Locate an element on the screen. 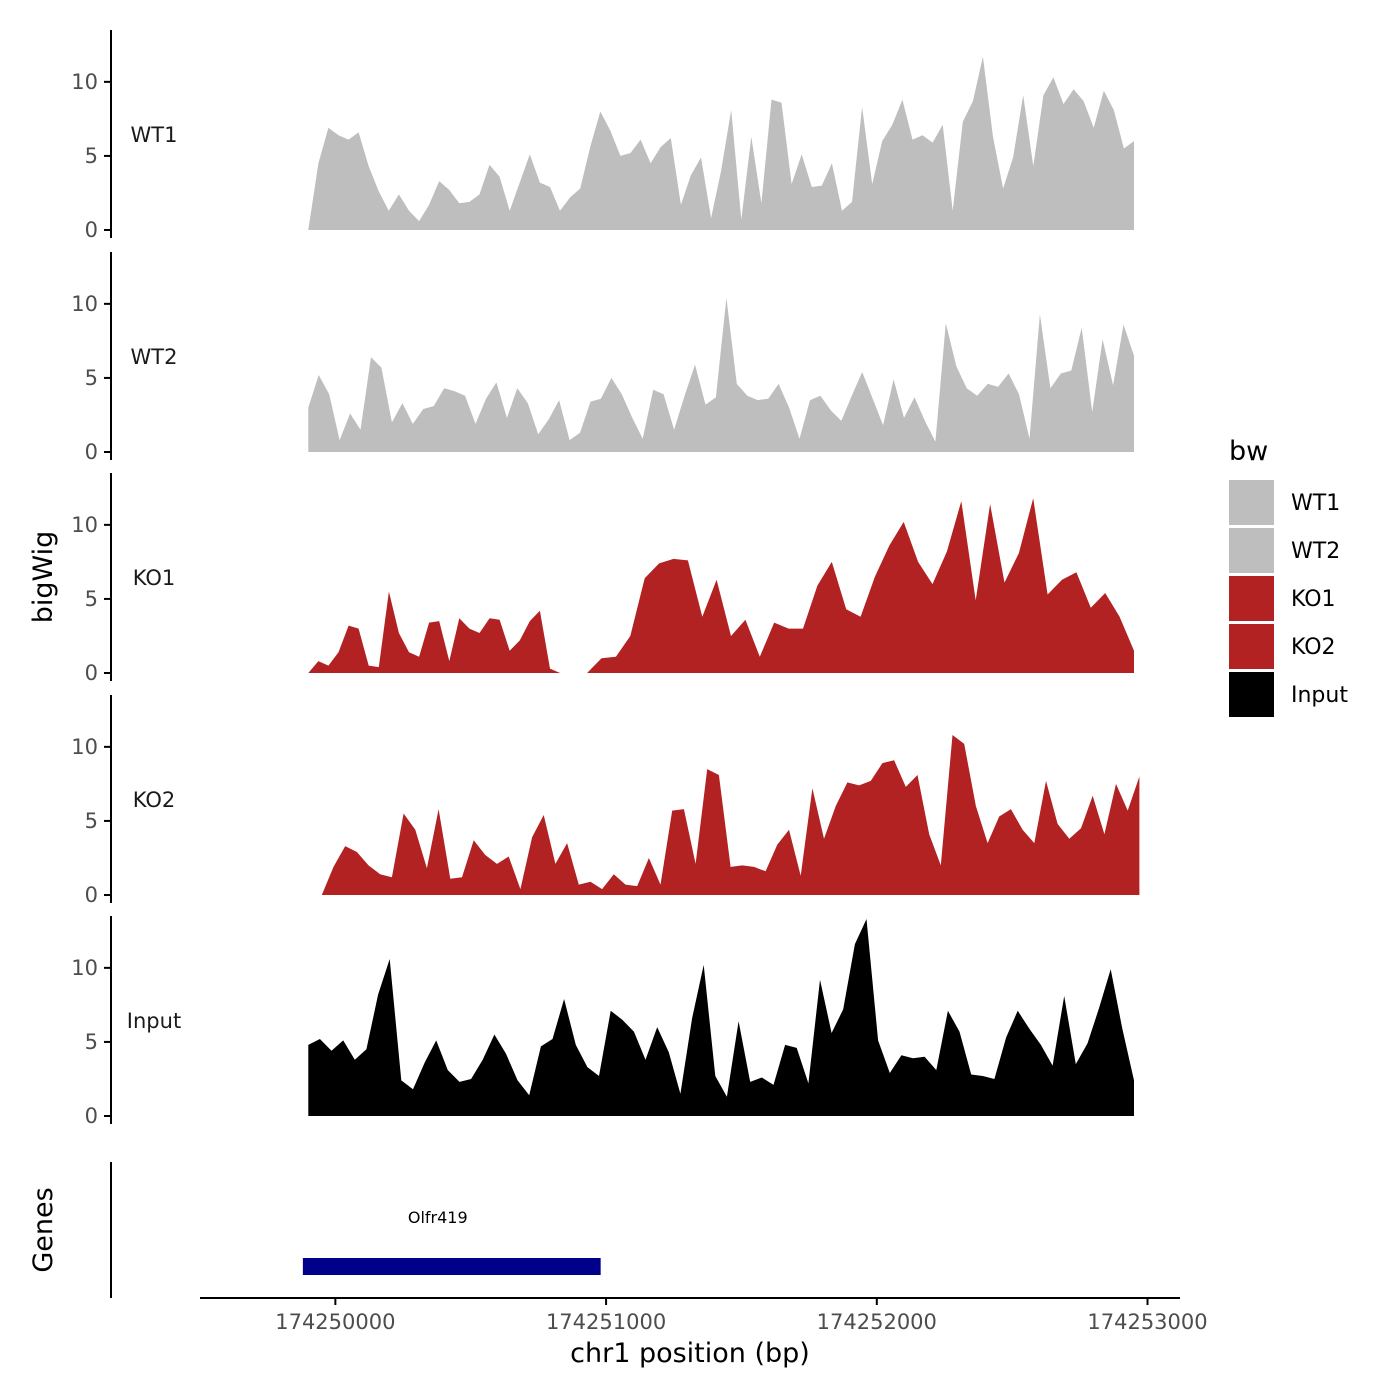 The width and height of the screenshot is (1400, 1400). y-tick-label-ko1: 10 is located at coordinates (84, 525).